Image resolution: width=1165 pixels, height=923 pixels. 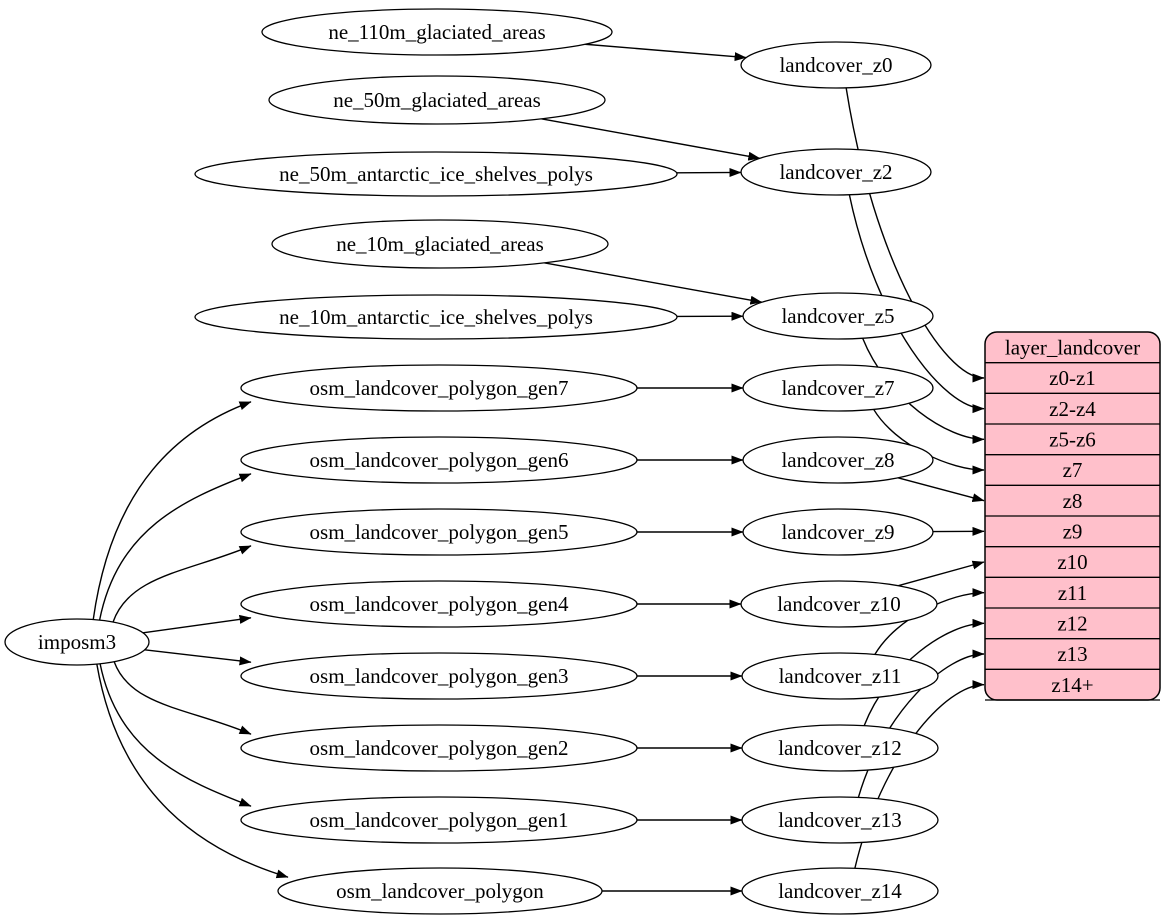 I want to click on node-label: osm_landcover_polygon_gen3, so click(x=439, y=676).